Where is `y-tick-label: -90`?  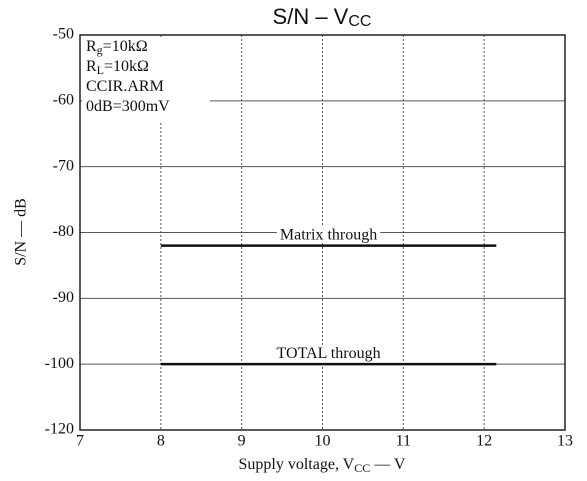
y-tick-label: -90 is located at coordinates (63, 297).